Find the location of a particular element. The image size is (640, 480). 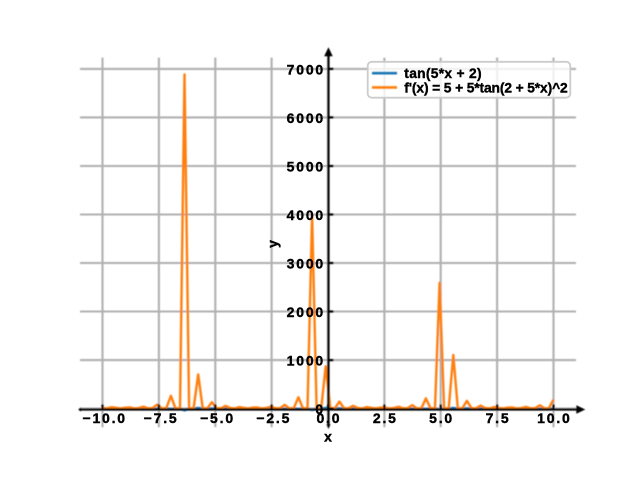

svg-text: 2000 is located at coordinates (306, 312).